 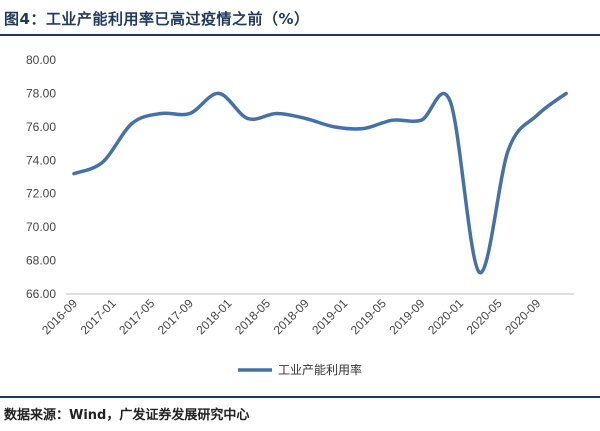 What do you see at coordinates (41, 93) in the screenshot?
I see `y-tick-label: 78.00` at bounding box center [41, 93].